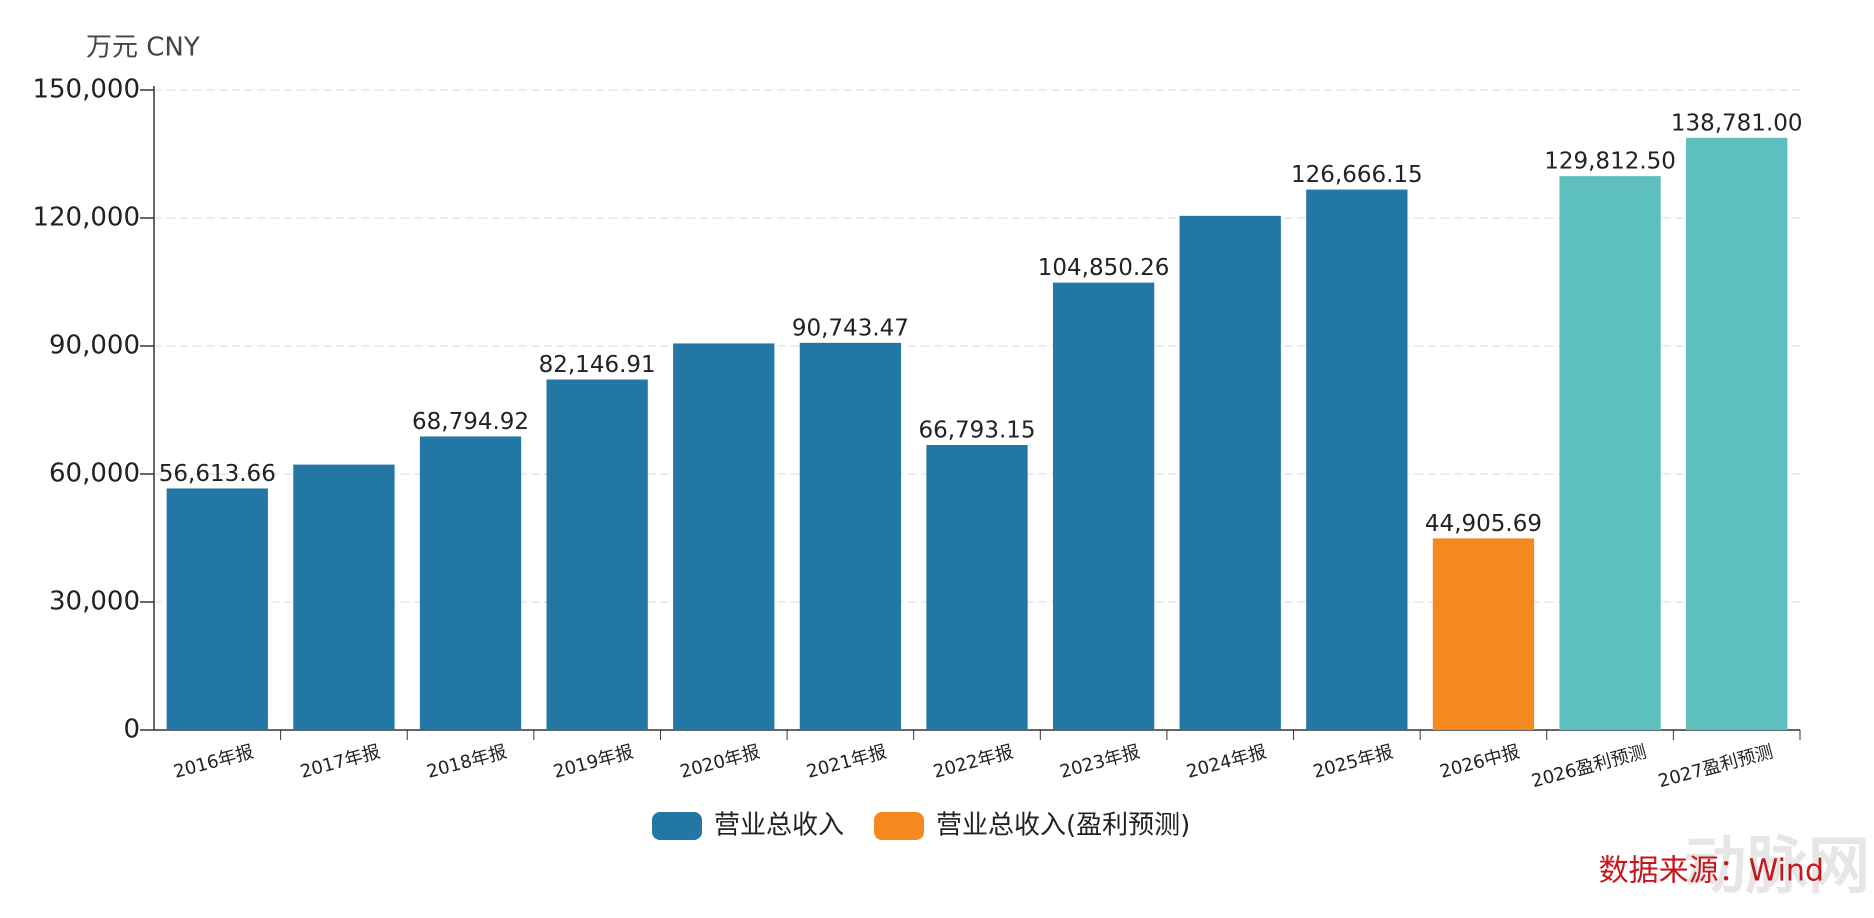 The height and width of the screenshot is (918, 1874). Describe the element at coordinates (850, 328) in the screenshot. I see `value-label: 90,743.47` at that location.